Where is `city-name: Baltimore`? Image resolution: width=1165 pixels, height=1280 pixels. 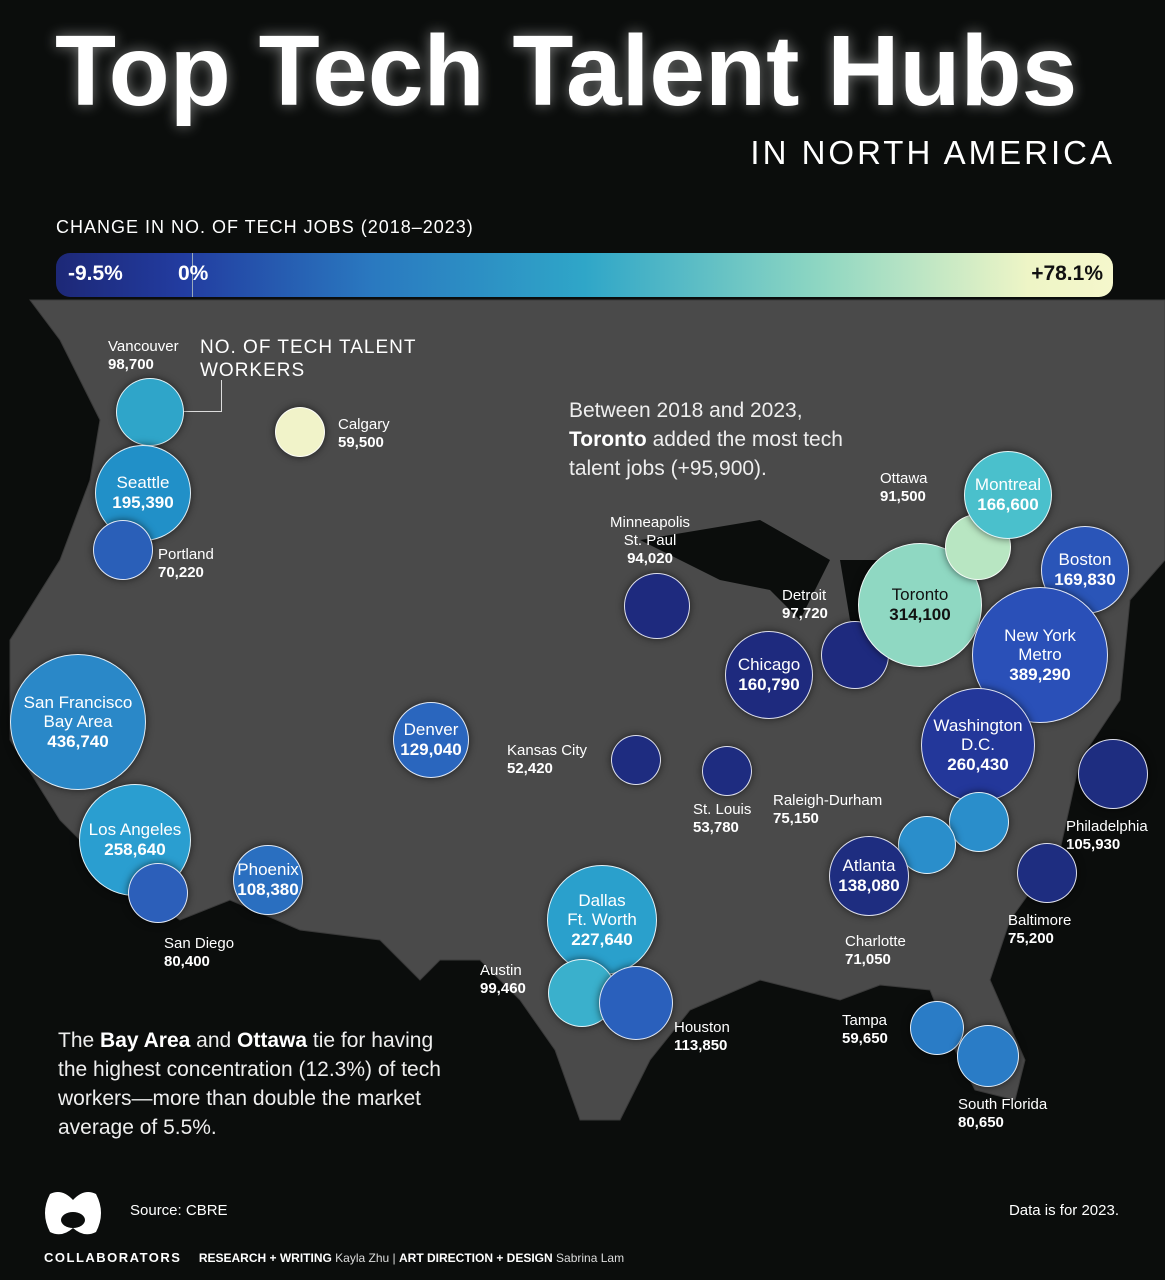 city-name: Baltimore is located at coordinates (1040, 920).